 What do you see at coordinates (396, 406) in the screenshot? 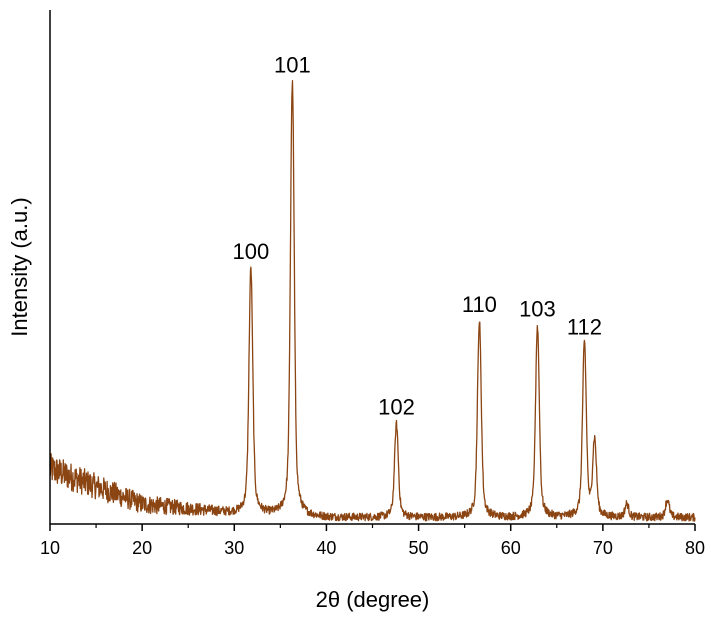
I see `peak-label-102: 102` at bounding box center [396, 406].